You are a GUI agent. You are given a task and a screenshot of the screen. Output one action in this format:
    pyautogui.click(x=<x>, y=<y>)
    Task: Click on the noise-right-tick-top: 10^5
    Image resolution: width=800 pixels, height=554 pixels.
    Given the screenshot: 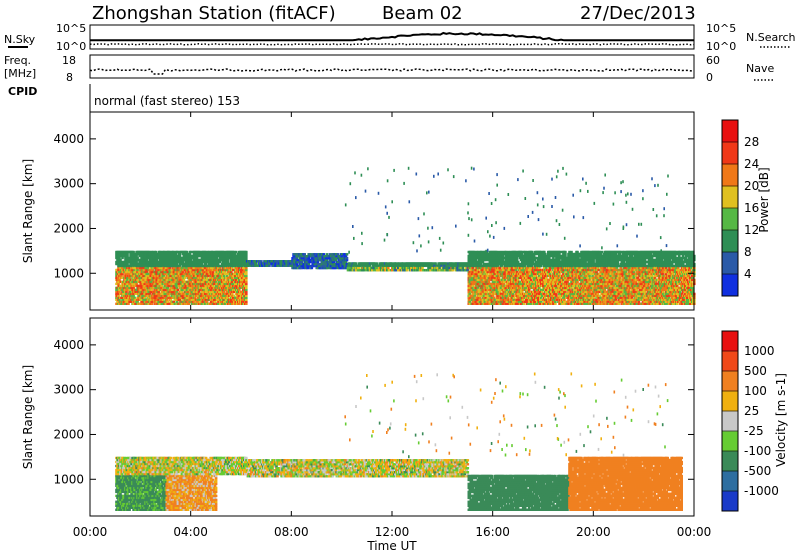 What is the action you would take?
    pyautogui.click(x=721, y=28)
    